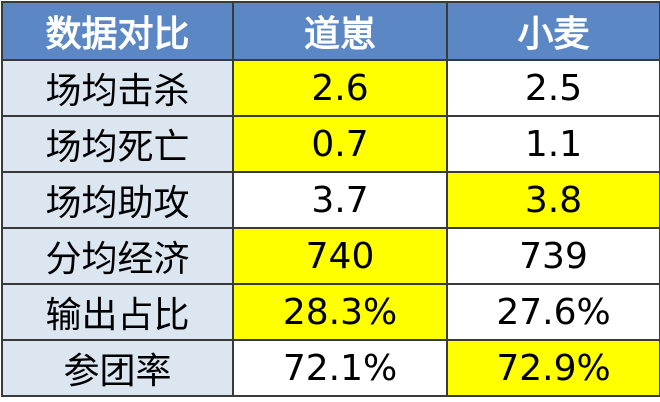 The width and height of the screenshot is (660, 402). I want to click on cell: 3.7, so click(340, 200).